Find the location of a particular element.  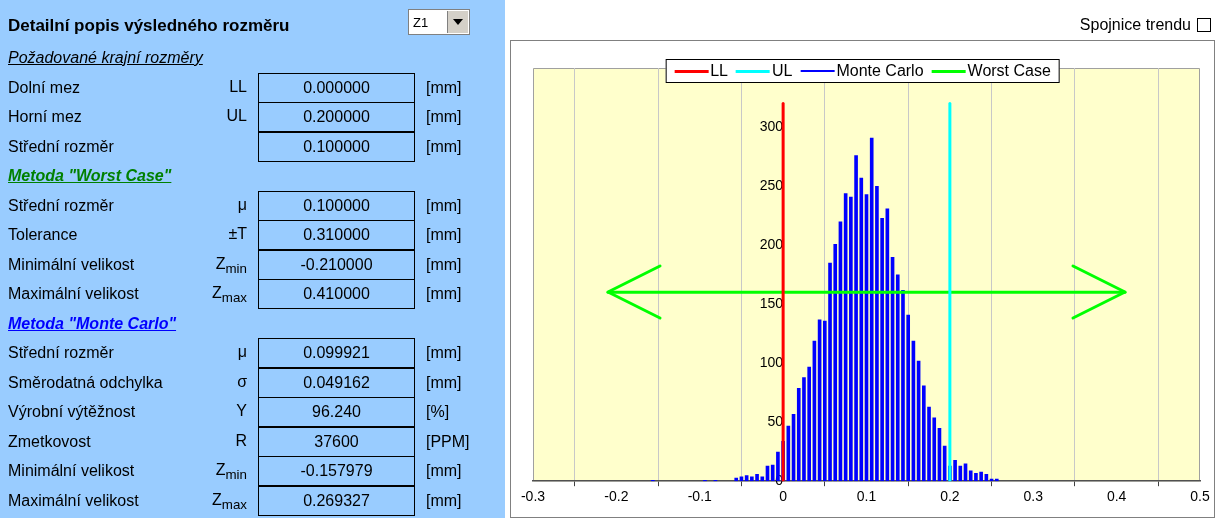

text: Střední rozměr 0.100000 [mm] is located at coordinates (235, 146).